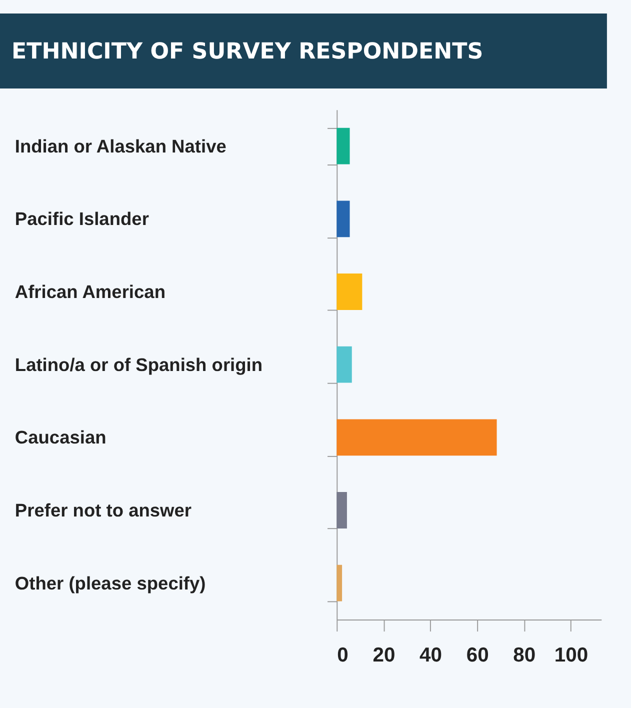 The width and height of the screenshot is (631, 708). I want to click on x-tick-label: 60, so click(477, 655).